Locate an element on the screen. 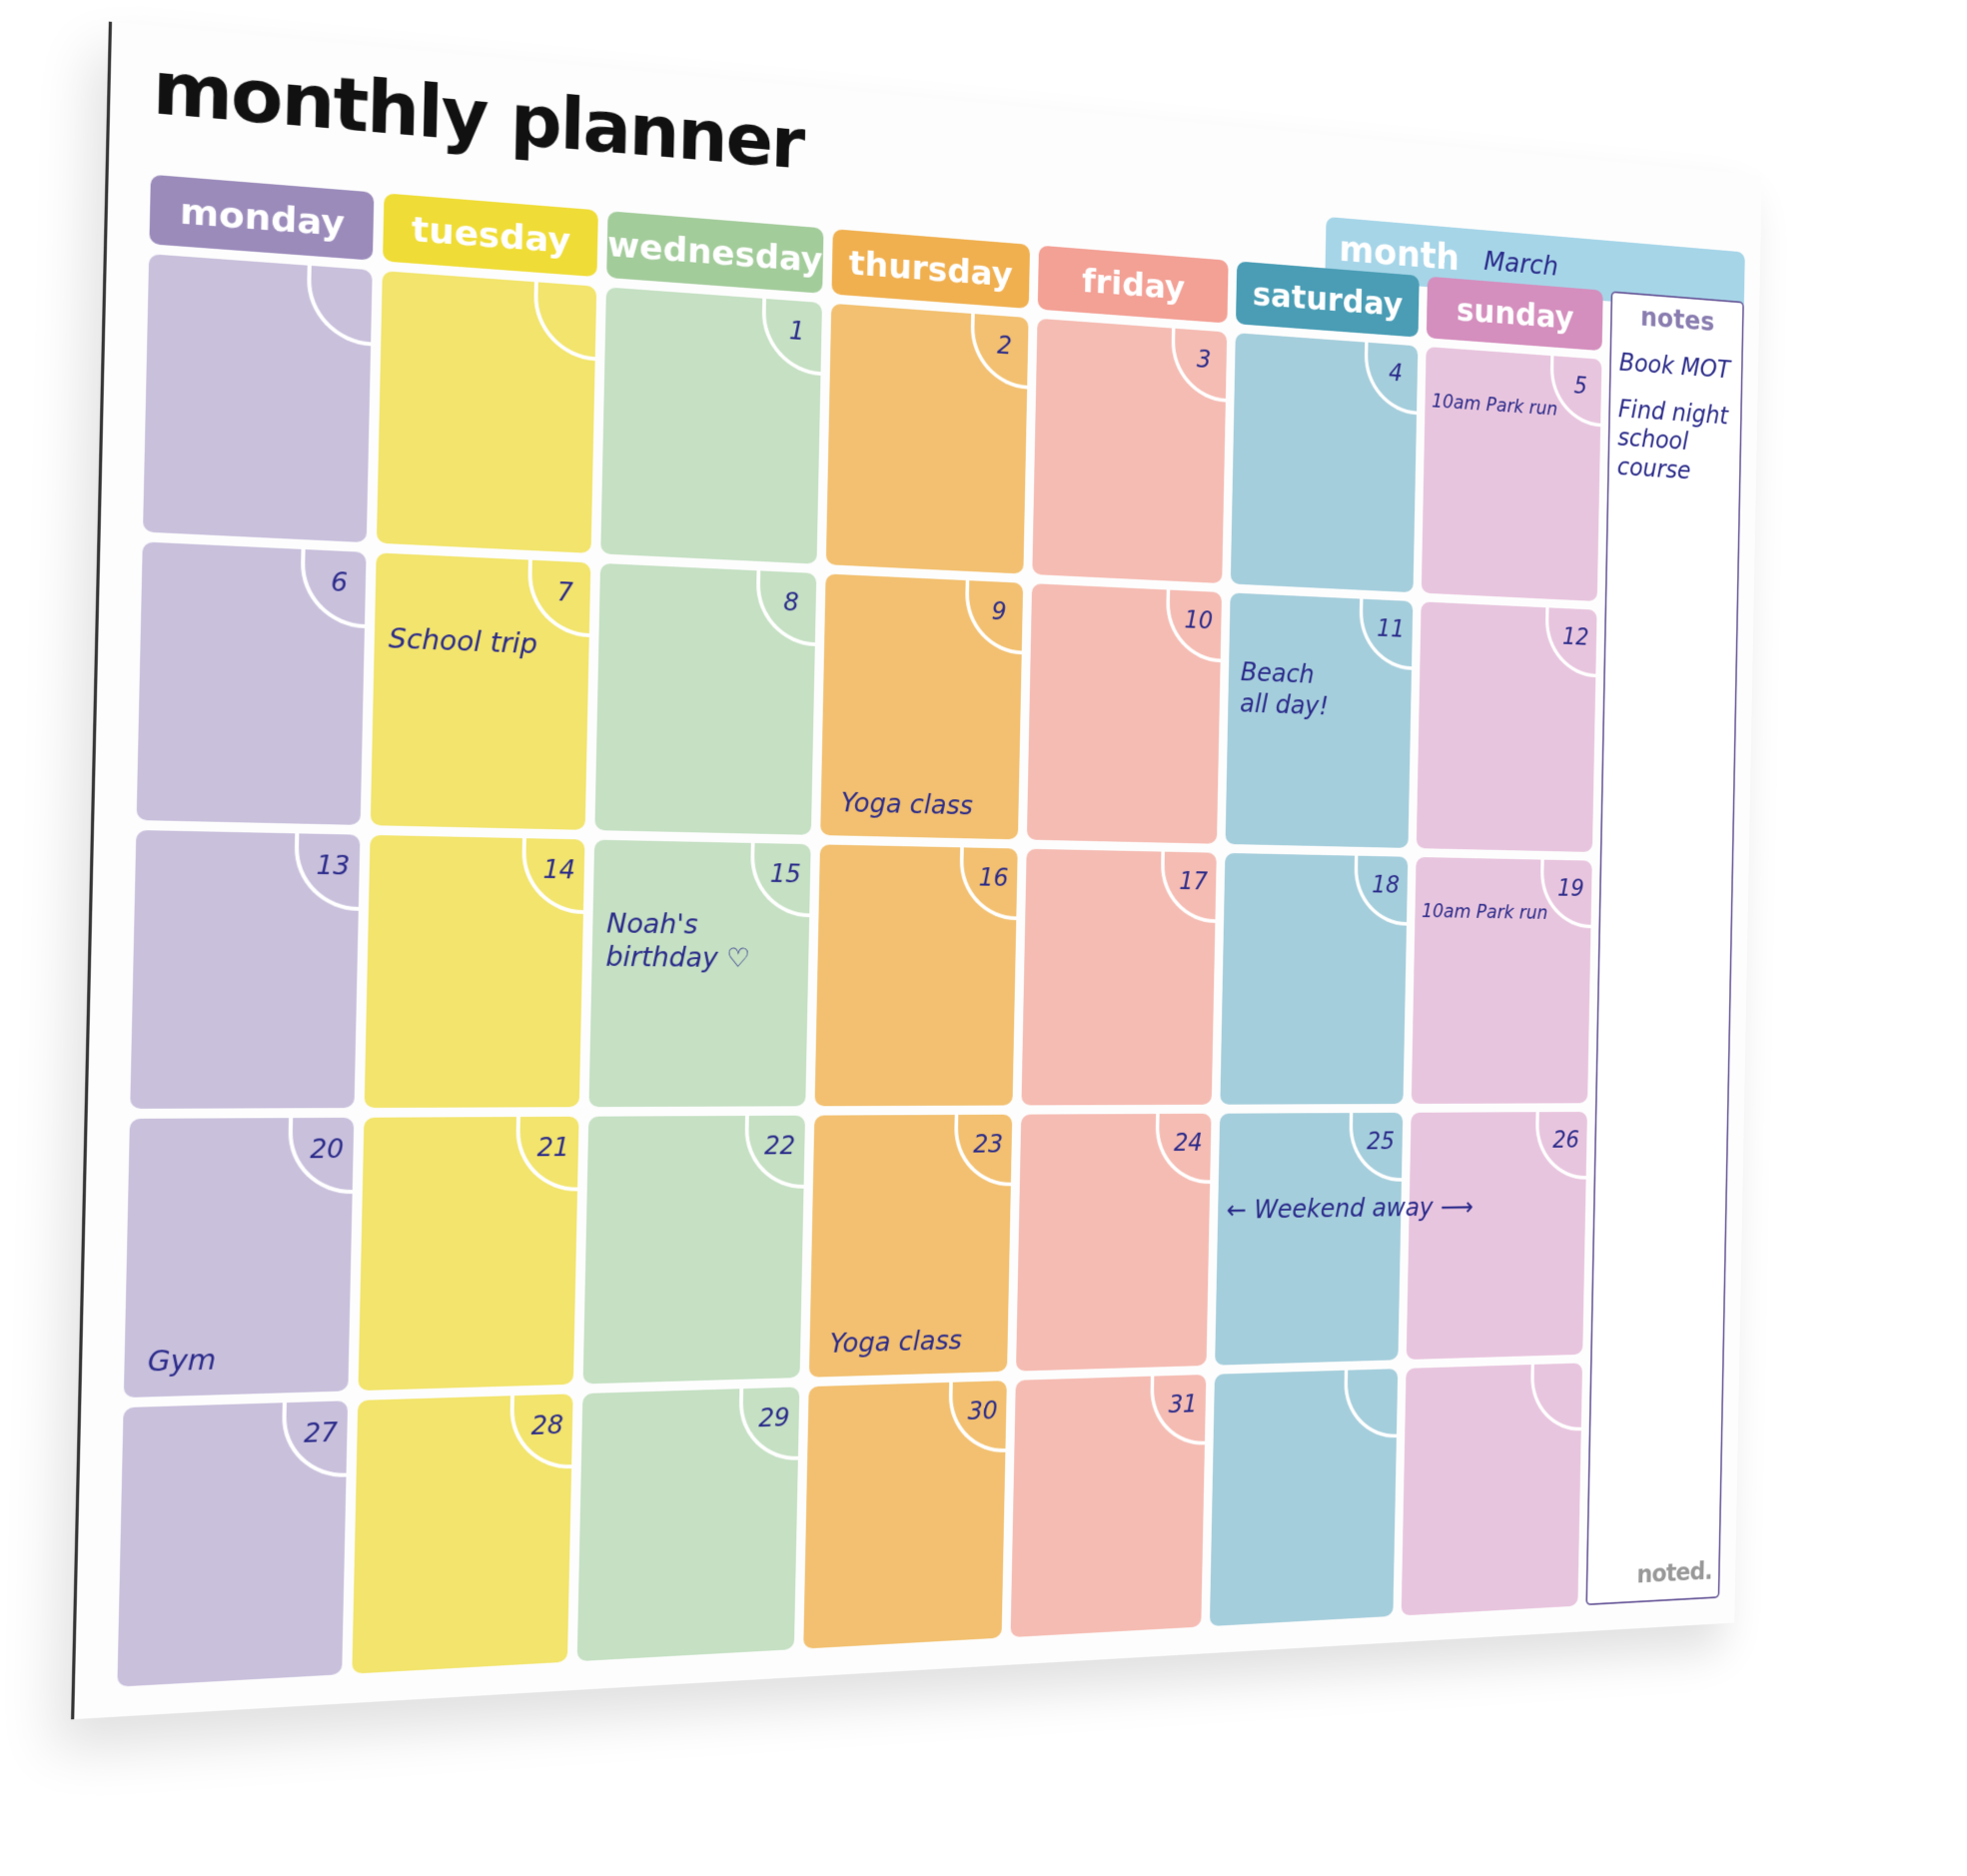 The width and height of the screenshot is (1967, 1876). date-corner: 14 is located at coordinates (552, 876).